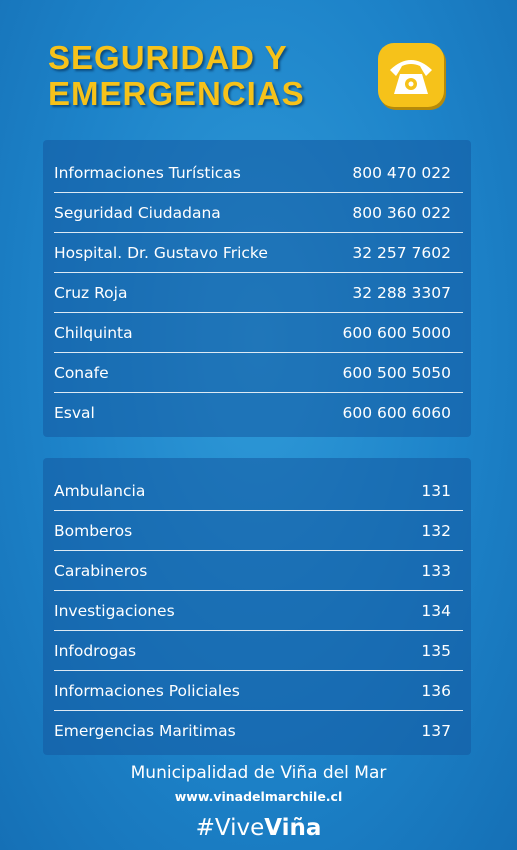 The width and height of the screenshot is (517, 850). I want to click on entry-name: Informaciones Policiales, so click(147, 690).